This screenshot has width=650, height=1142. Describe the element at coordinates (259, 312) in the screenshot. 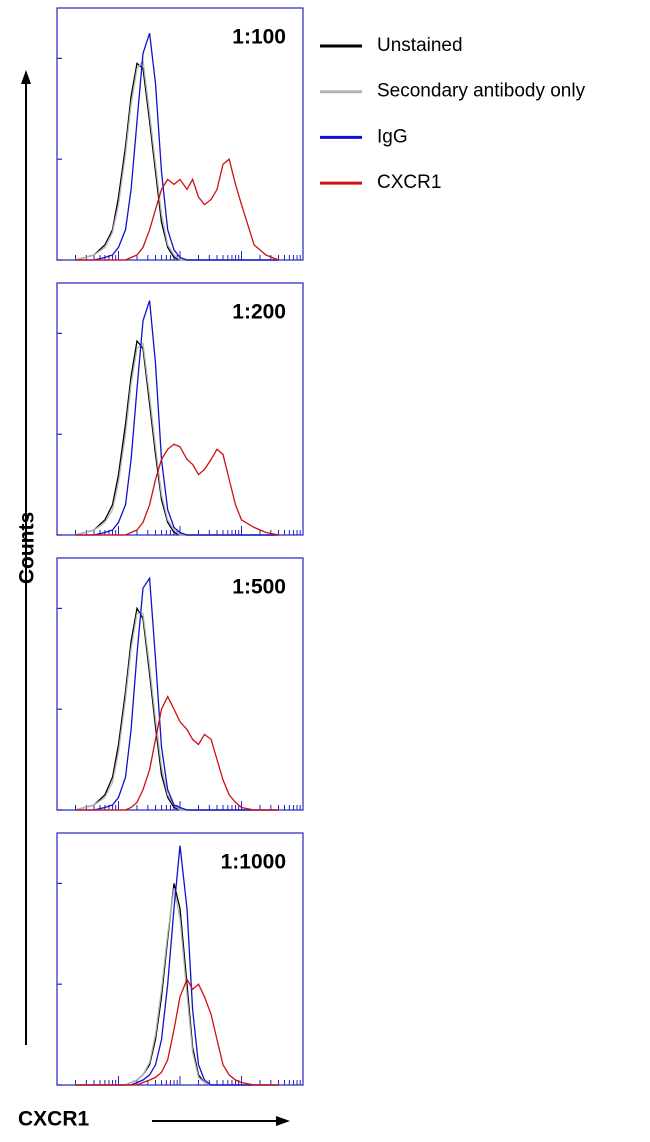

I see `panel-title: 1:200` at that location.